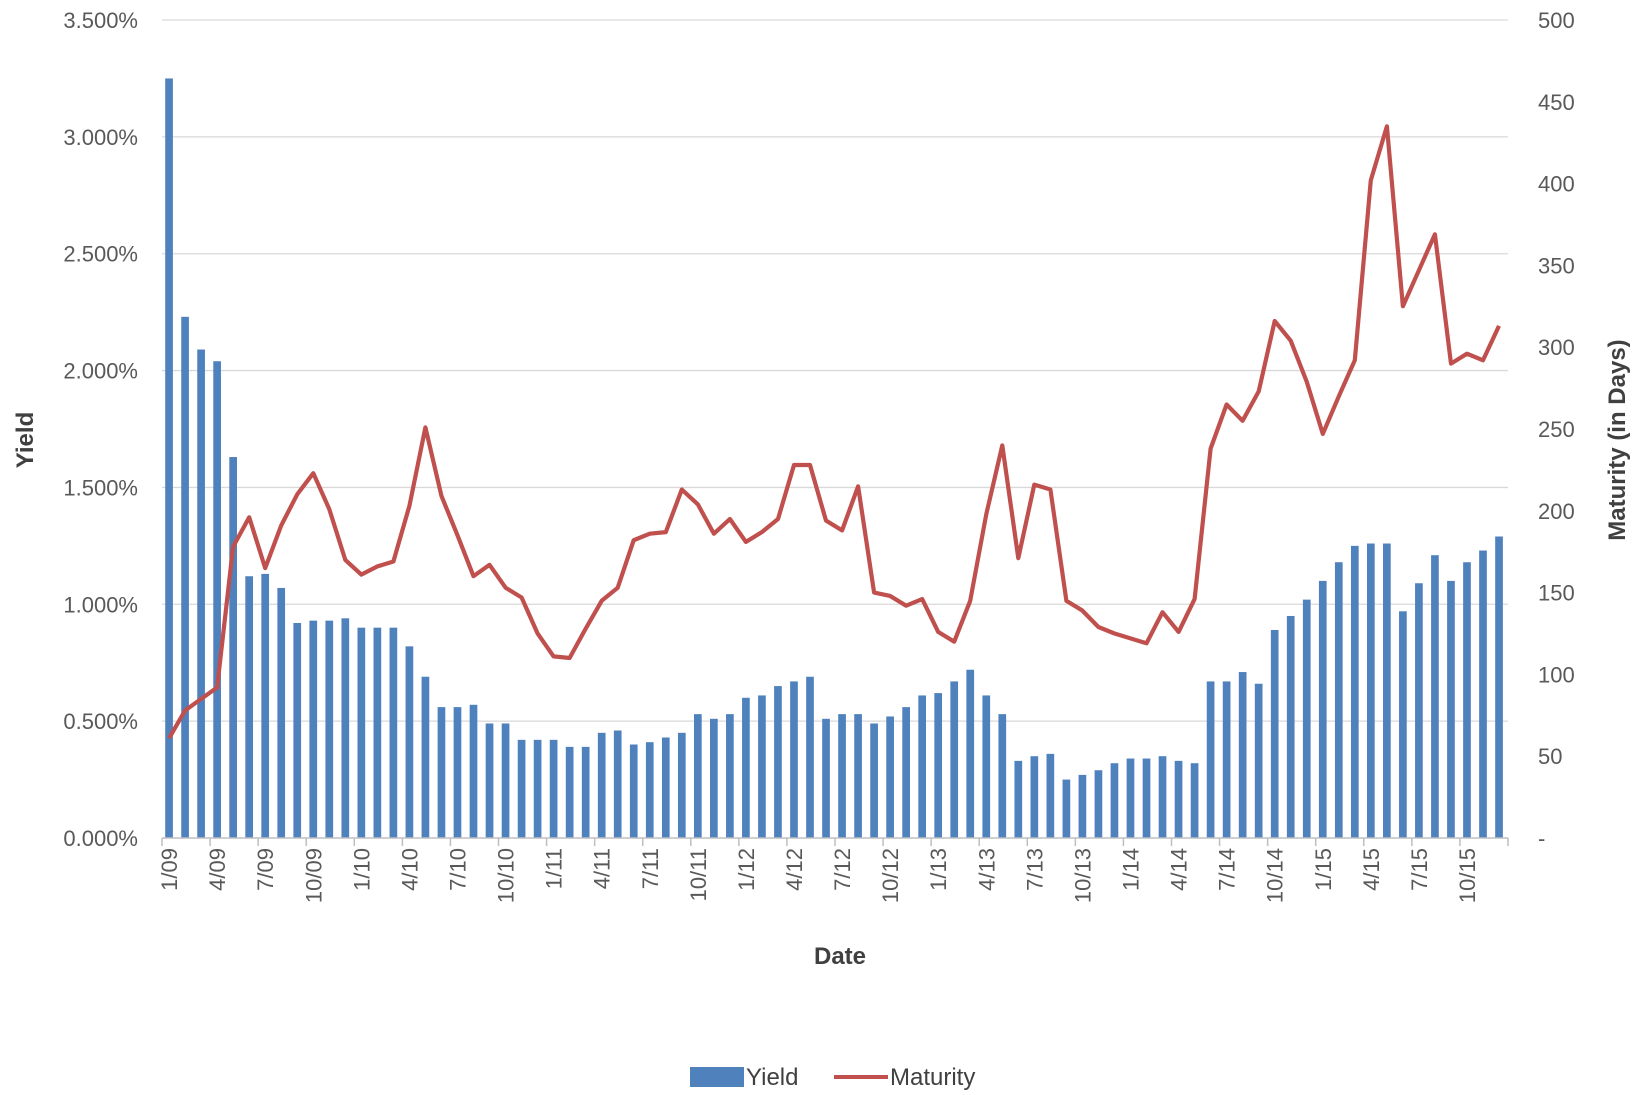 The width and height of the screenshot is (1648, 1095). Describe the element at coordinates (409, 869) in the screenshot. I see `x-tick-label: 4/10` at that location.